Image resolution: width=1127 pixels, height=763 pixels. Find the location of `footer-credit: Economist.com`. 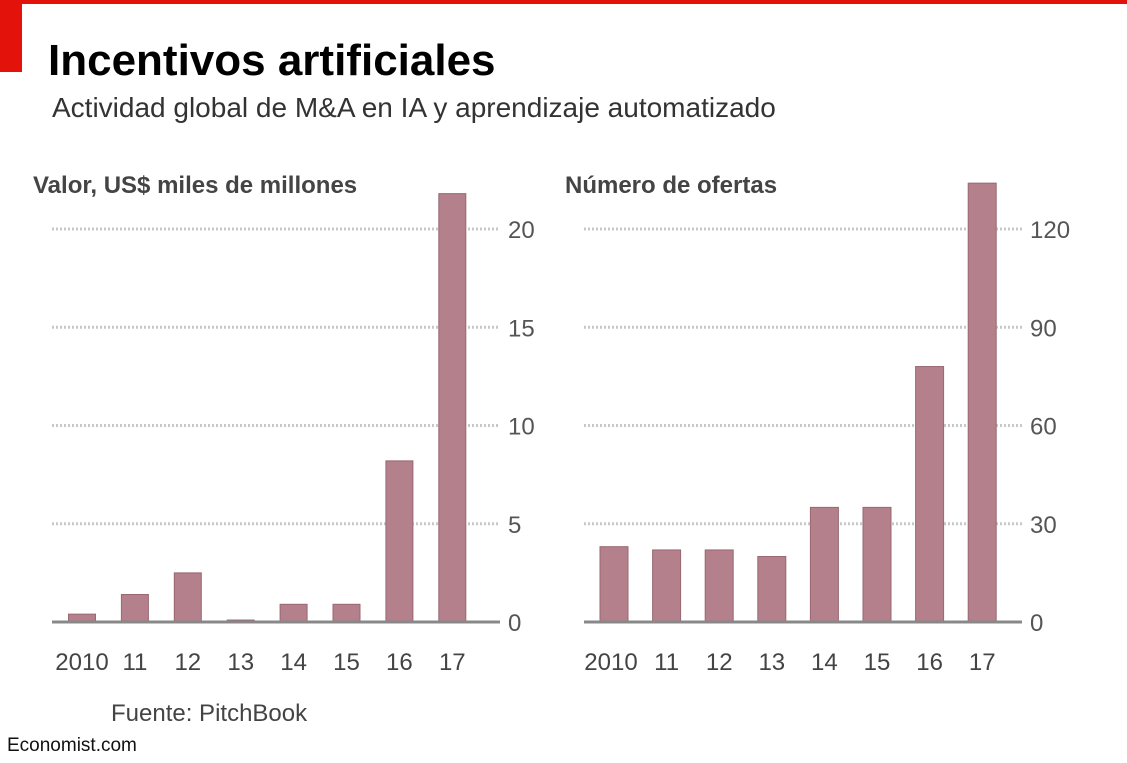

footer-credit: Economist.com is located at coordinates (72, 745).